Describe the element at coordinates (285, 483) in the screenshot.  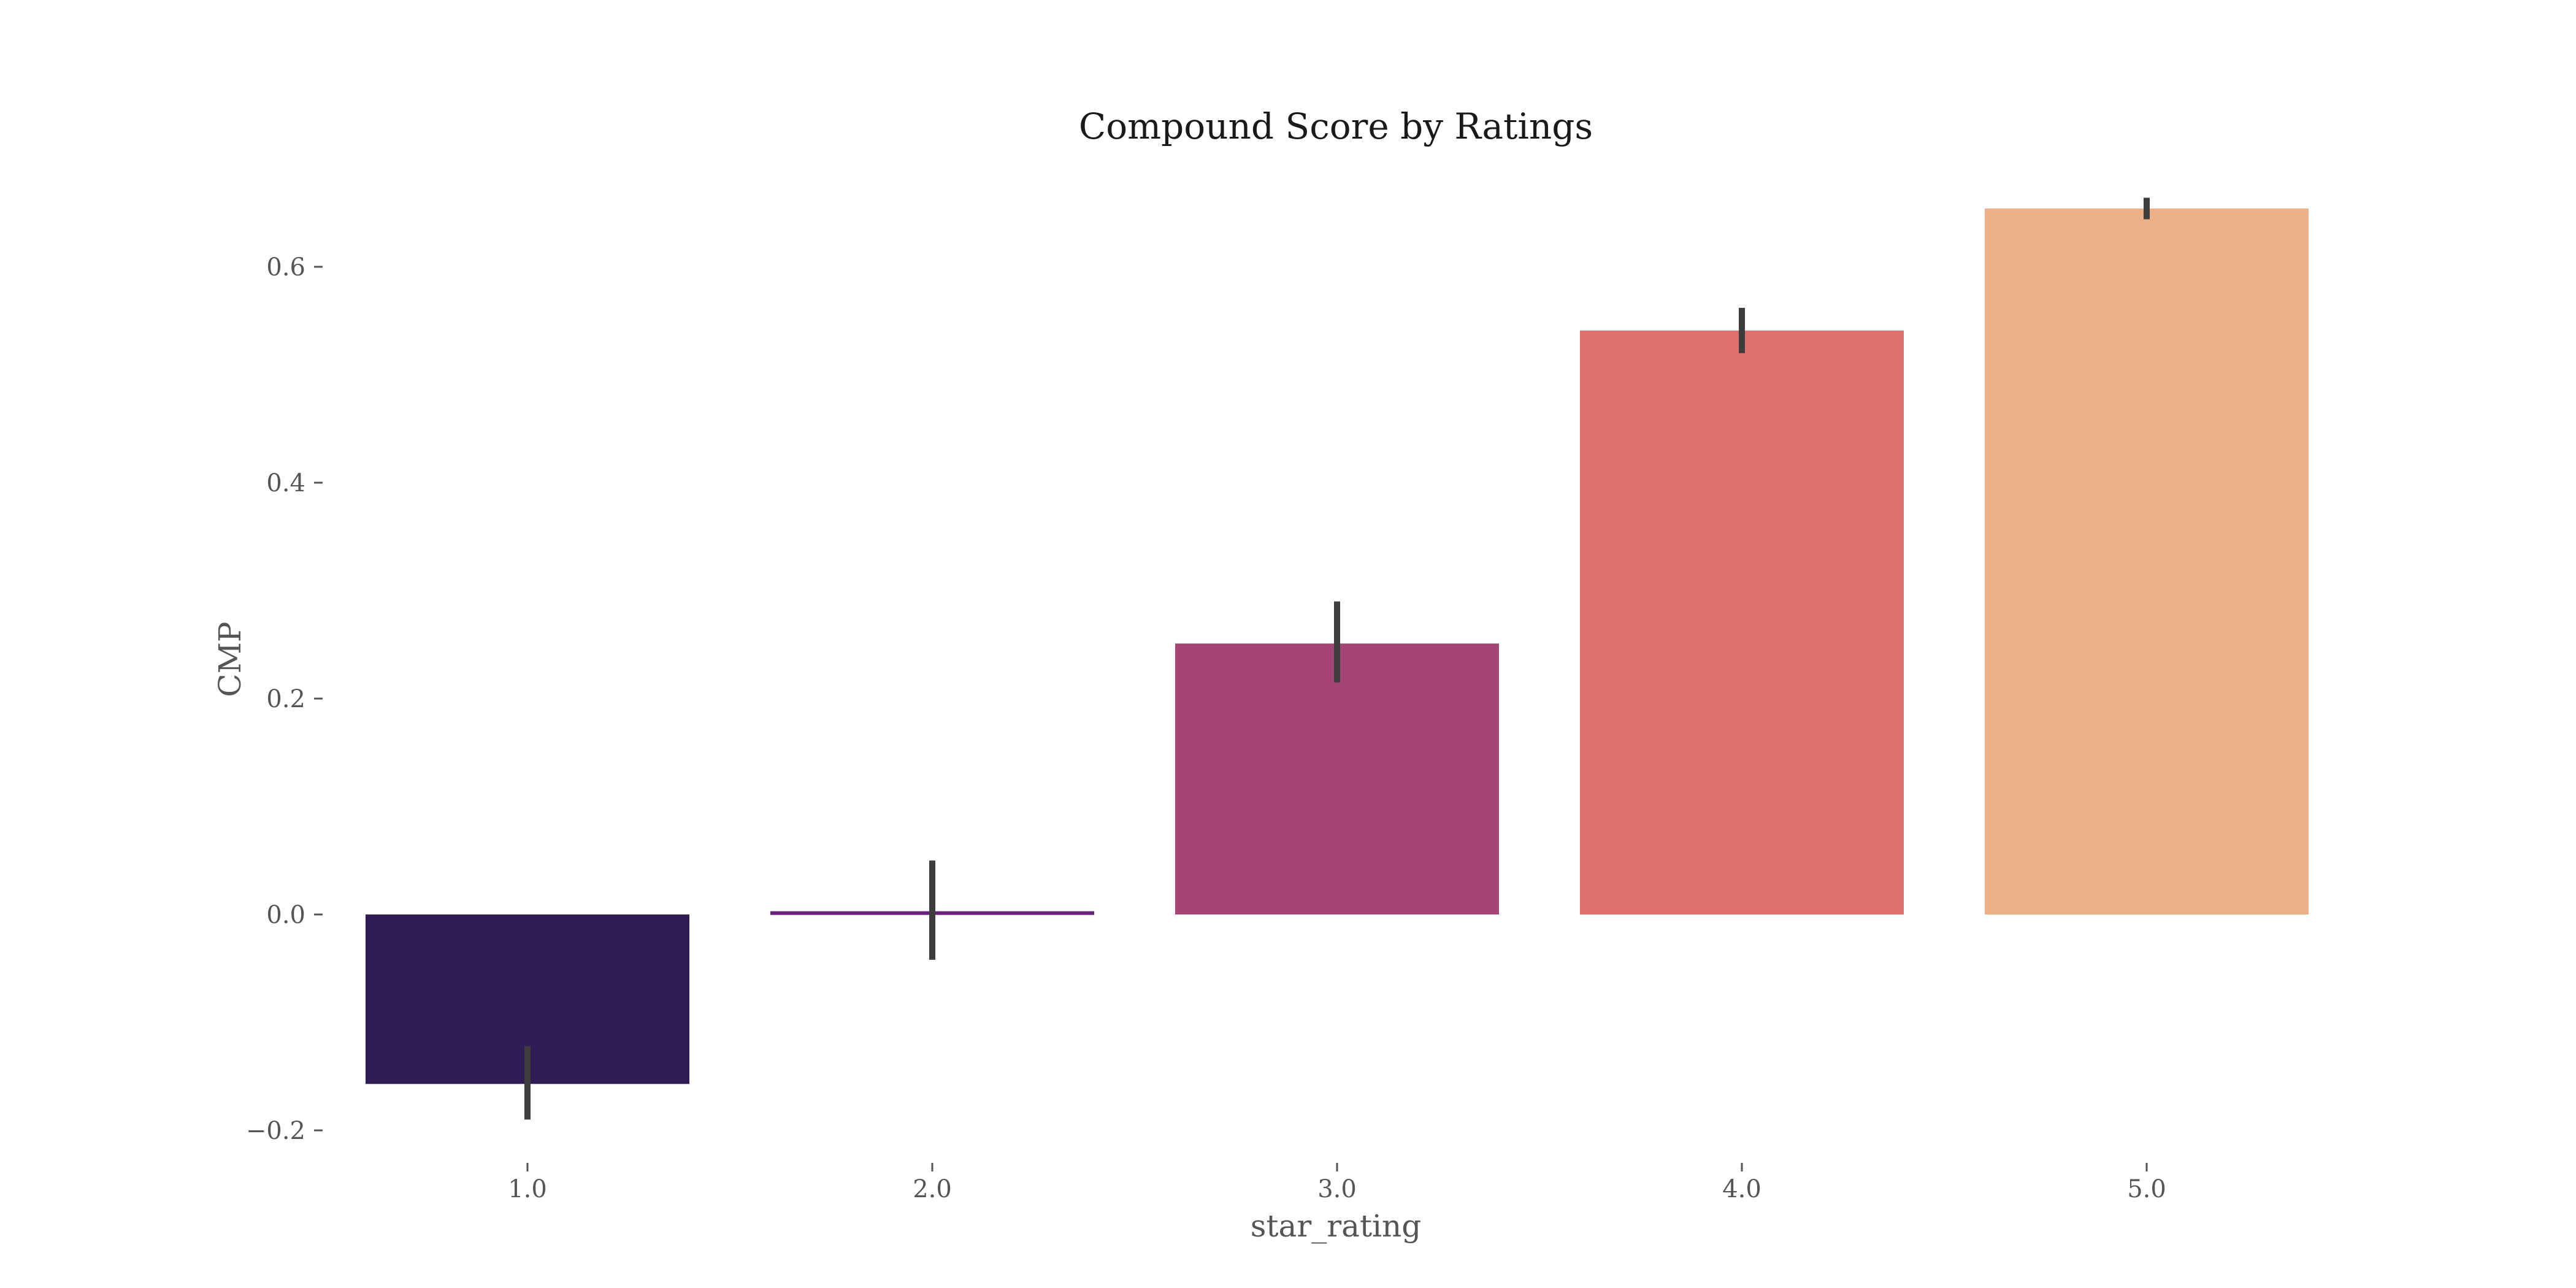
I see `y-tick-label: 0.4` at that location.